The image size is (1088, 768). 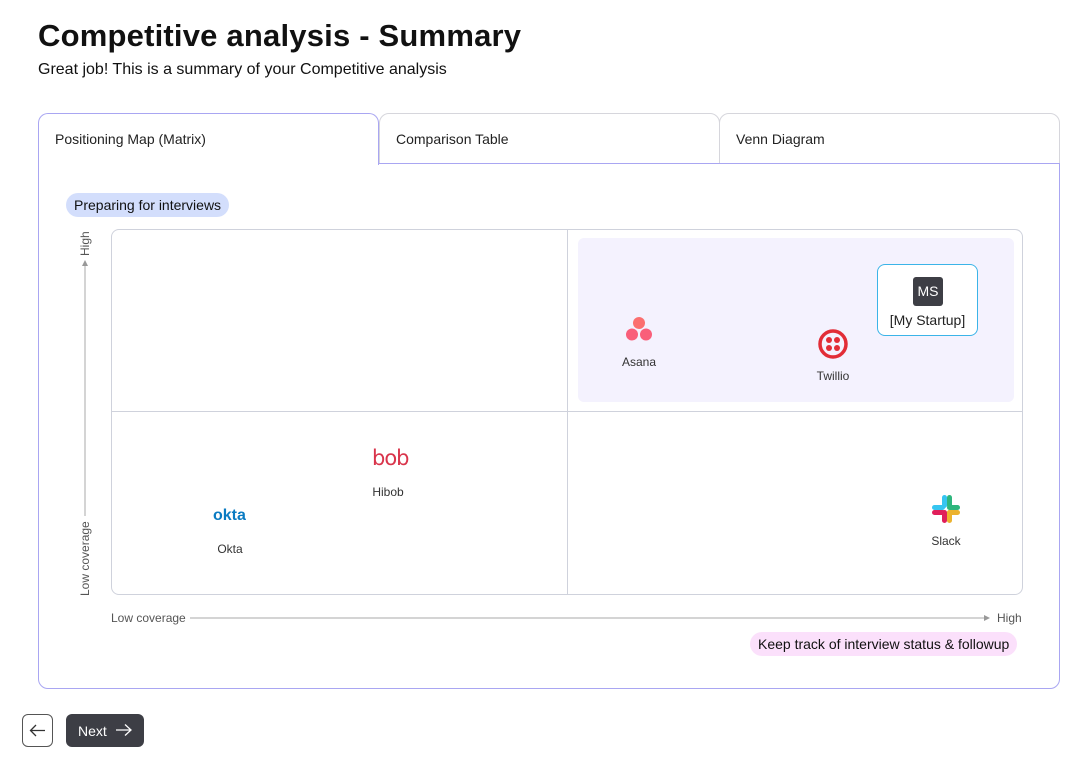 I want to click on x-axis-arrow, so click(x=590, y=618).